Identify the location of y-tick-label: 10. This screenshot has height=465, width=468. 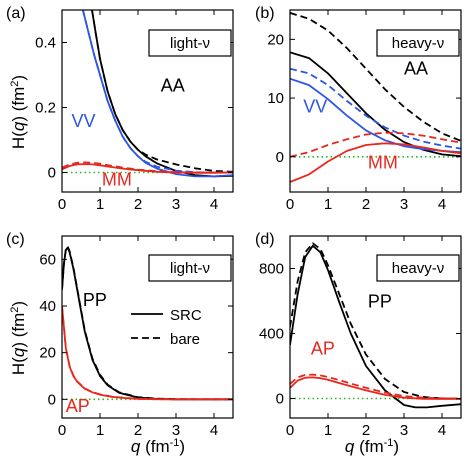
(275, 98).